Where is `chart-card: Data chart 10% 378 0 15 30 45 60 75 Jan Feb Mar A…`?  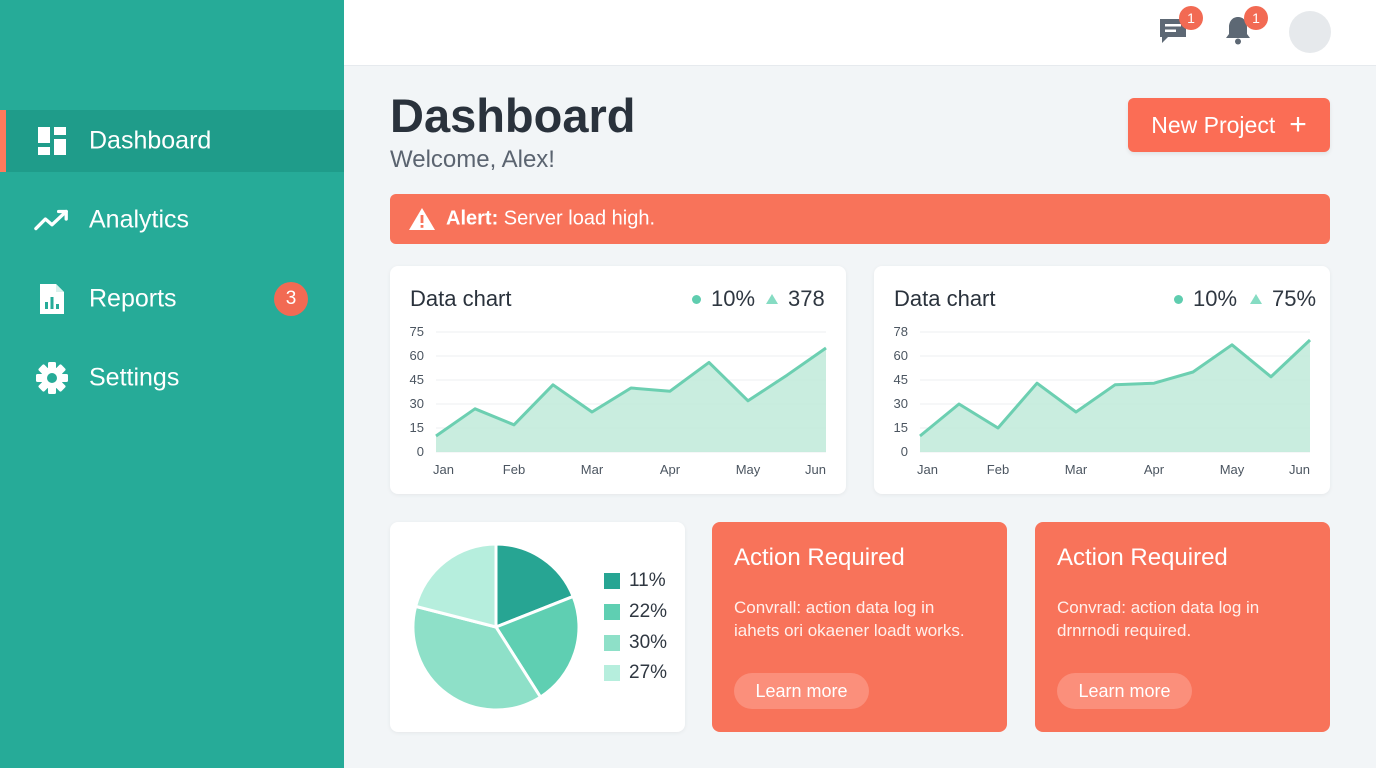
chart-card: Data chart 10% 378 0 15 30 45 60 75 Jan Feb Mar A… is located at coordinates (618, 380).